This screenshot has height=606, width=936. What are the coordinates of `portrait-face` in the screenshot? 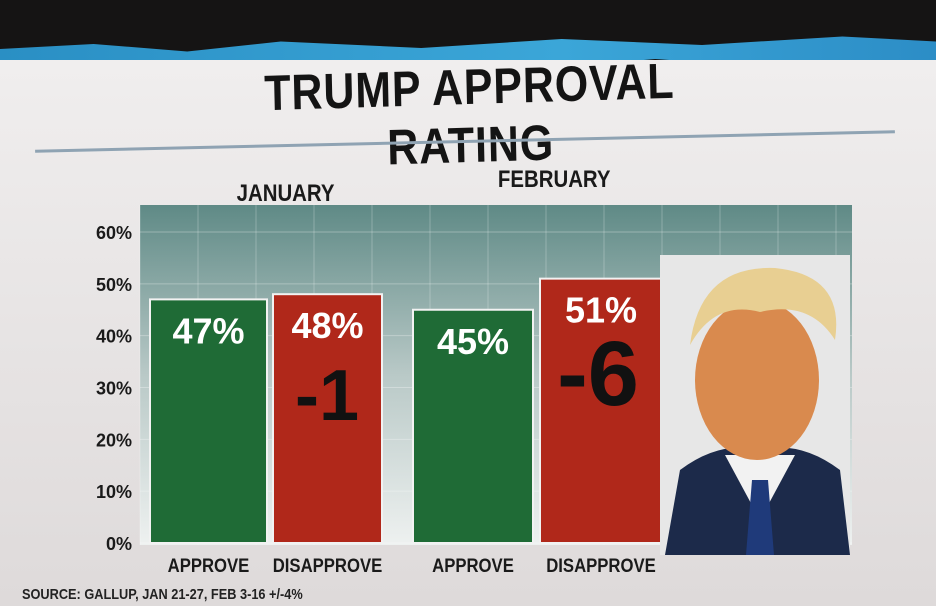 It's located at (757, 380).